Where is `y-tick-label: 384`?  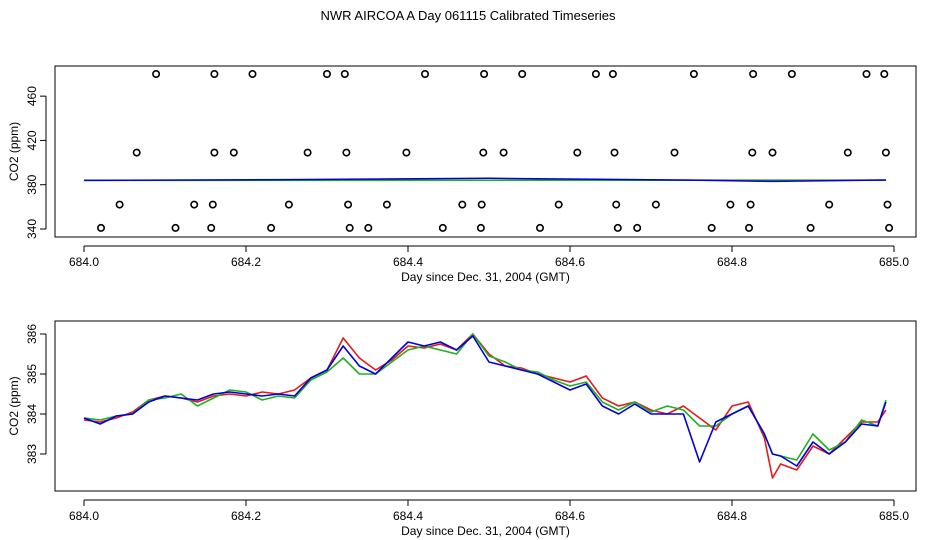 y-tick-label: 384 is located at coordinates (32, 414).